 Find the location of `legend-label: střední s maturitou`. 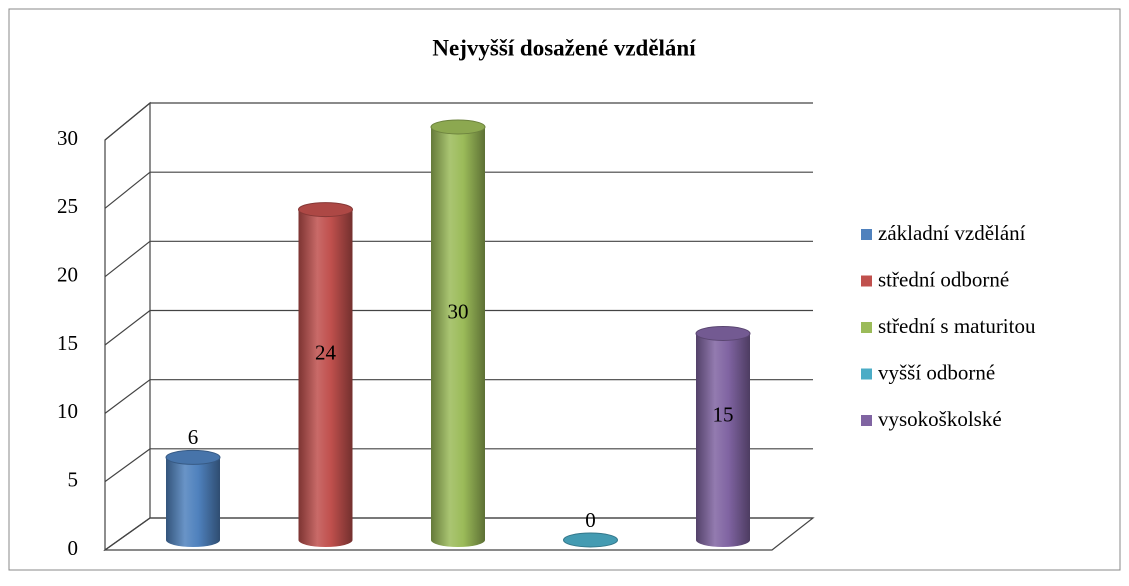

legend-label: střední s maturitou is located at coordinates (957, 326).